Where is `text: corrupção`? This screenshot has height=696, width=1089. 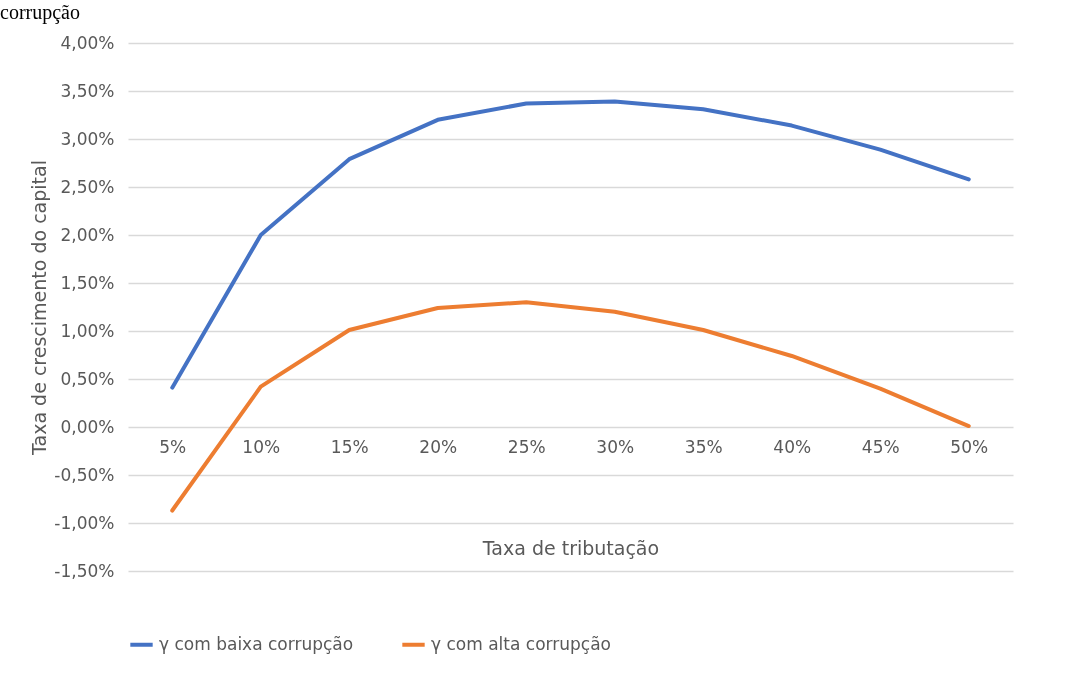
text: corrupção is located at coordinates (40, 12).